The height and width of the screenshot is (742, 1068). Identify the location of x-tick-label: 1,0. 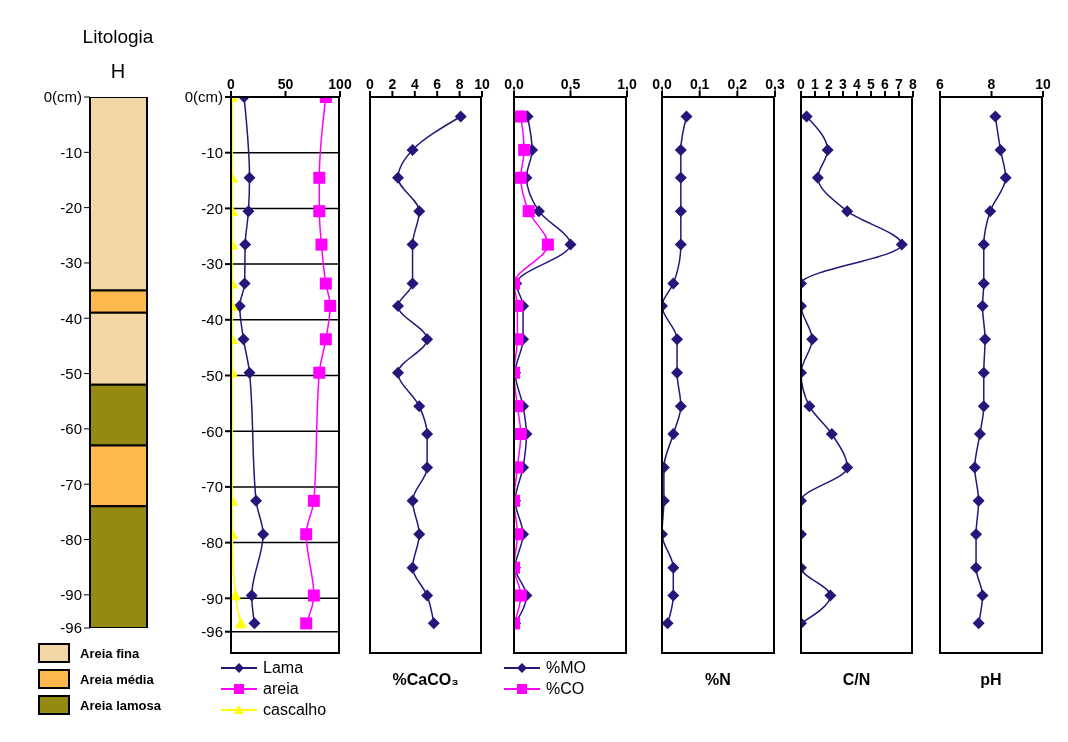
(627, 84).